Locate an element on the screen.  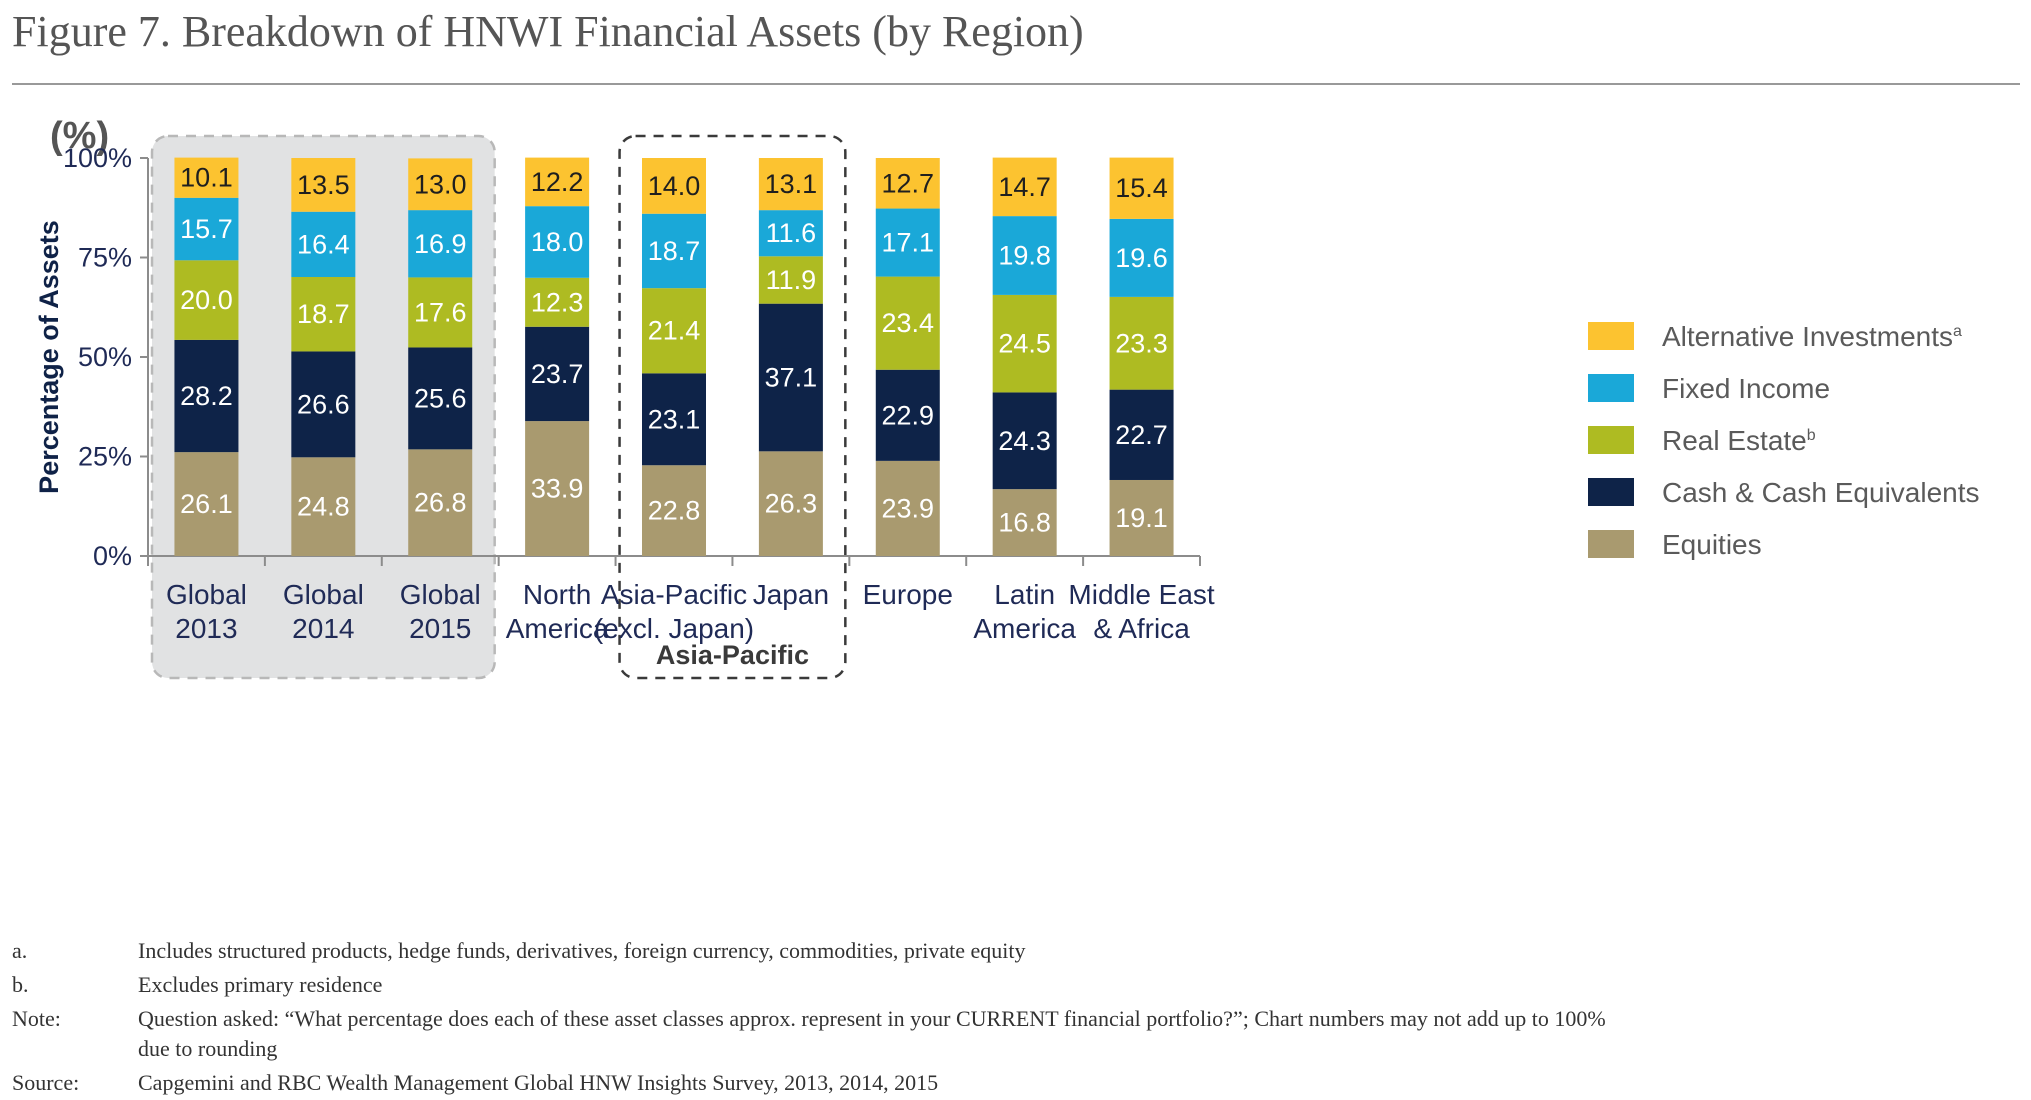
data-label: 19.6 is located at coordinates (1141, 258).